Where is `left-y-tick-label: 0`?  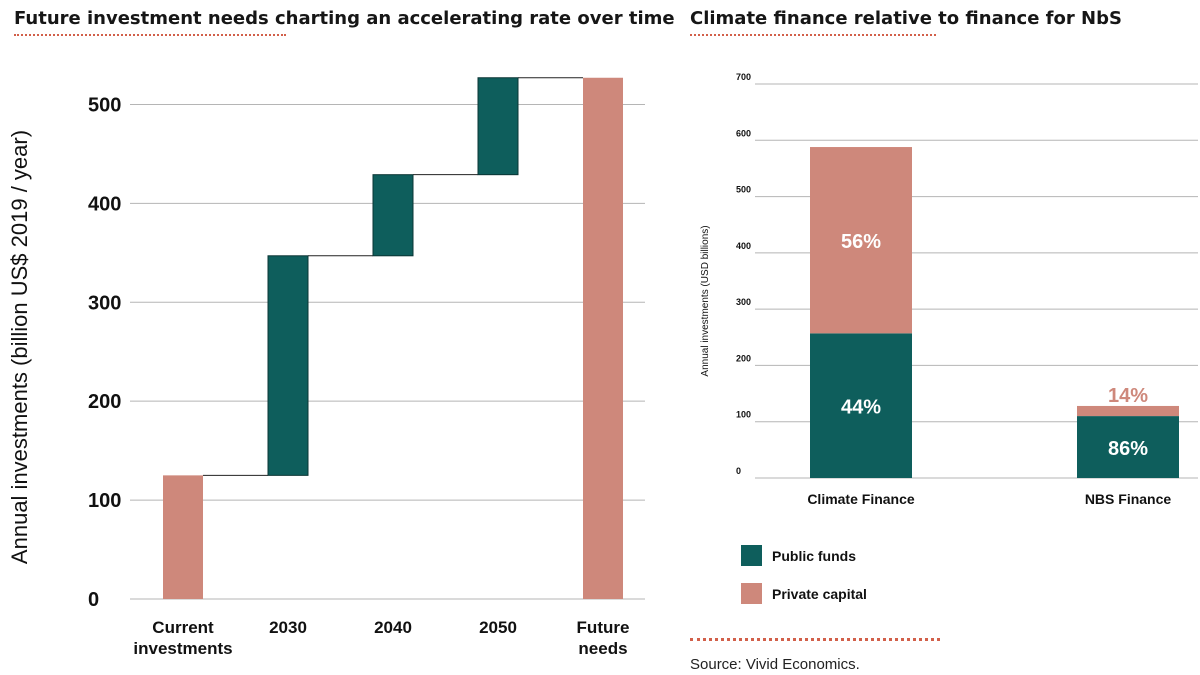
left-y-tick-label: 0 is located at coordinates (93, 600).